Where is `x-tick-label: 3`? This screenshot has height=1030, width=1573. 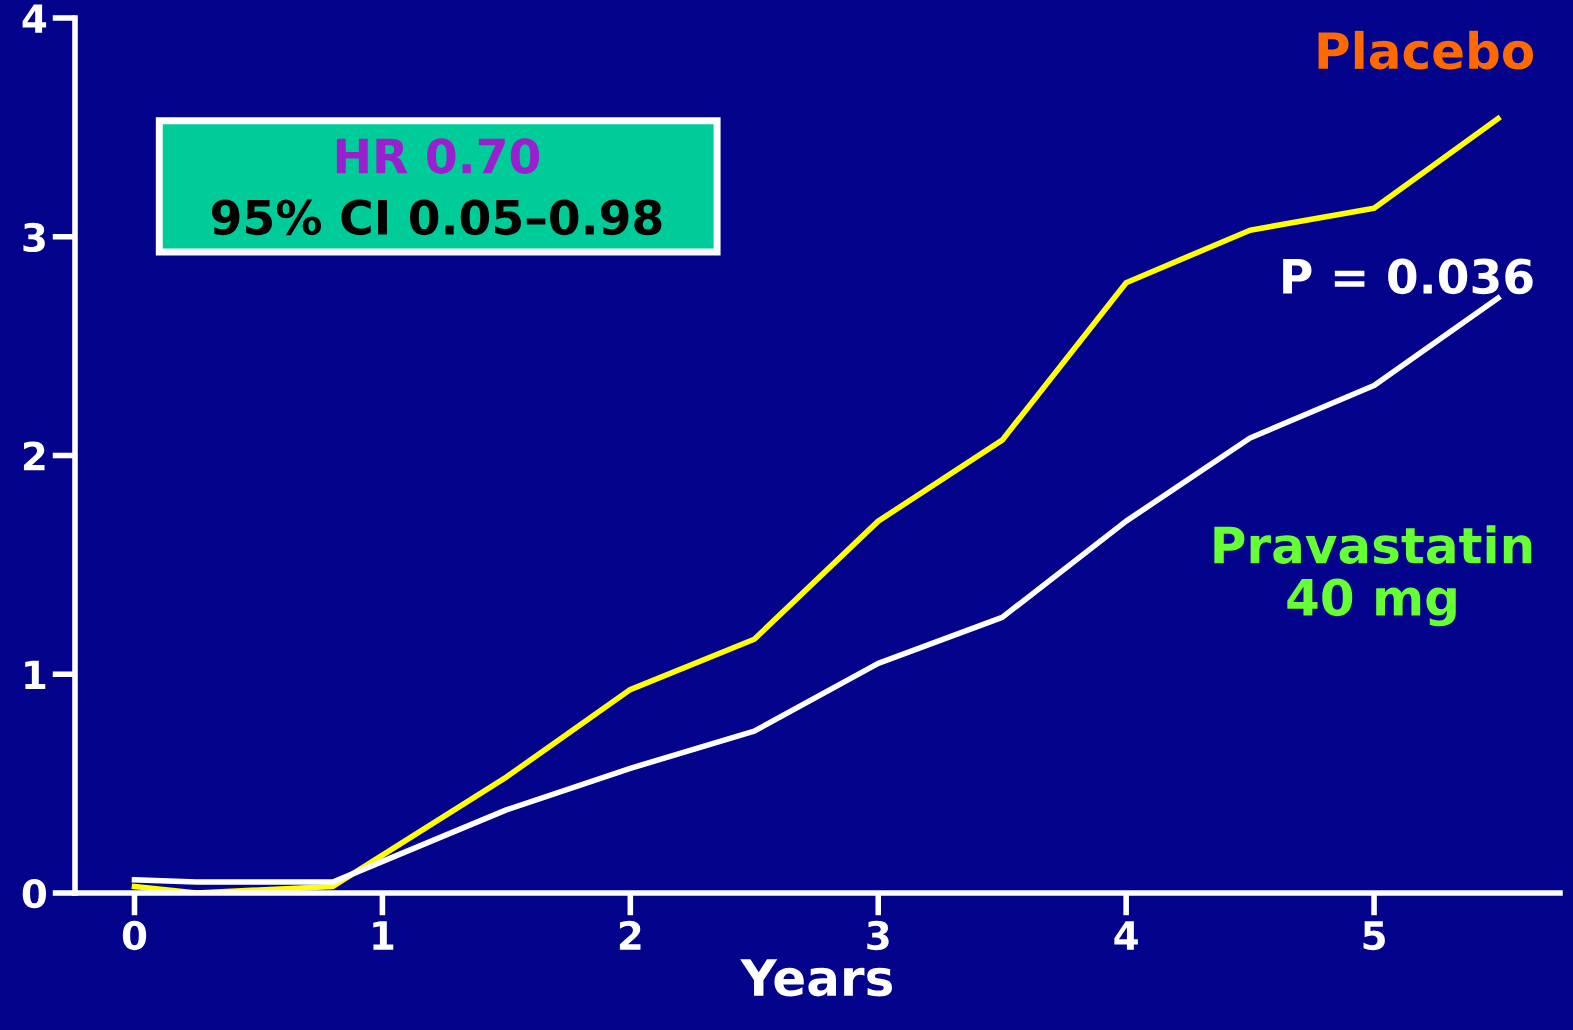 x-tick-label: 3 is located at coordinates (878, 935).